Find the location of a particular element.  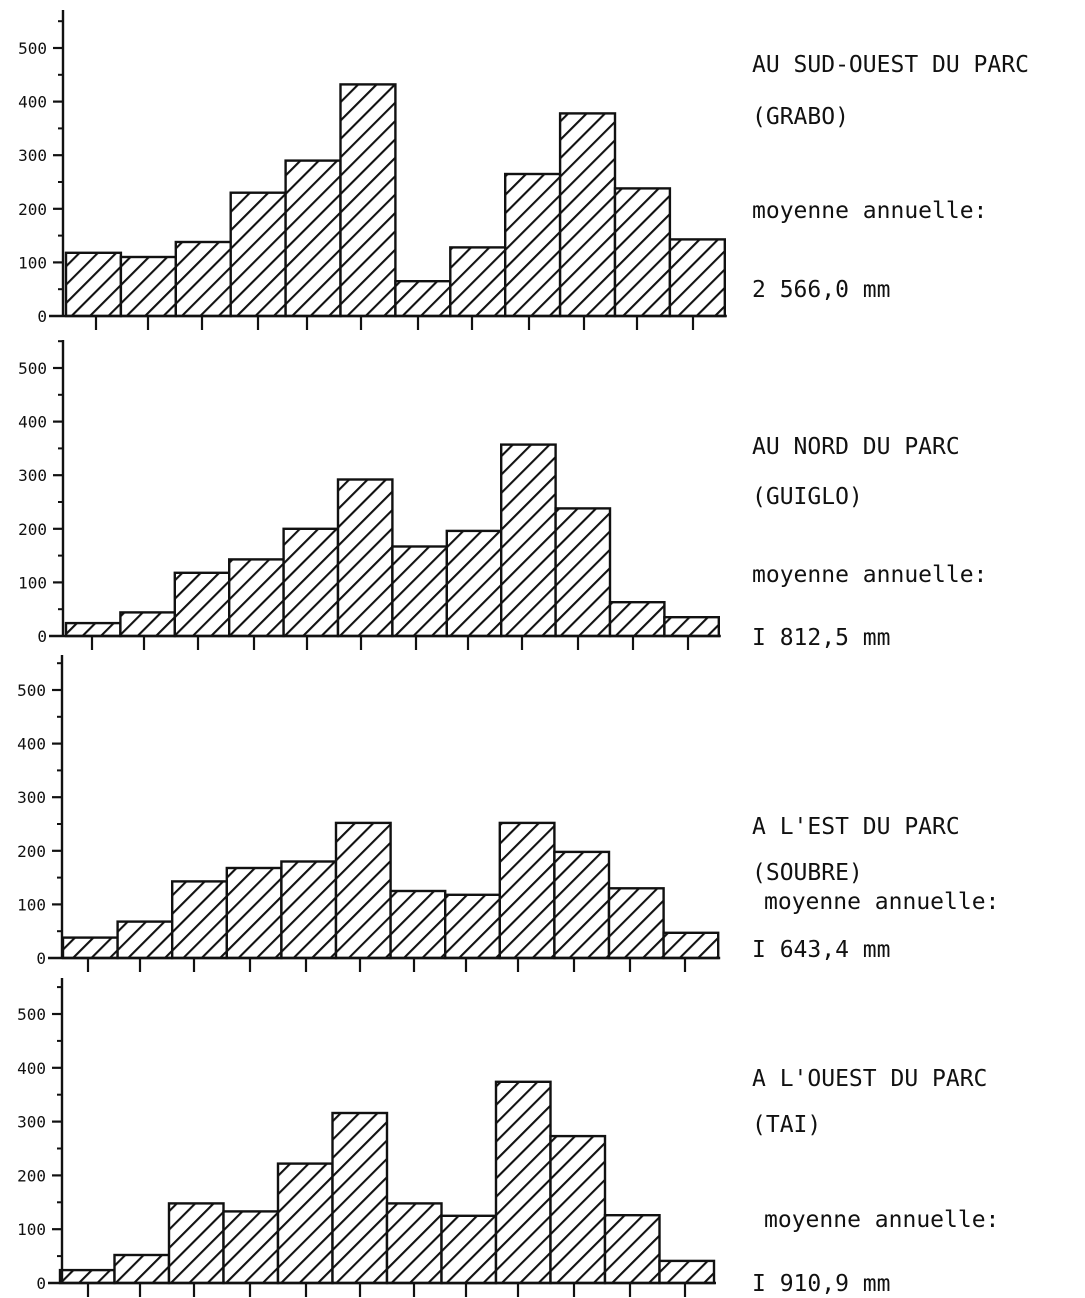

caption-station: (SOUBRE) is located at coordinates (807, 873).